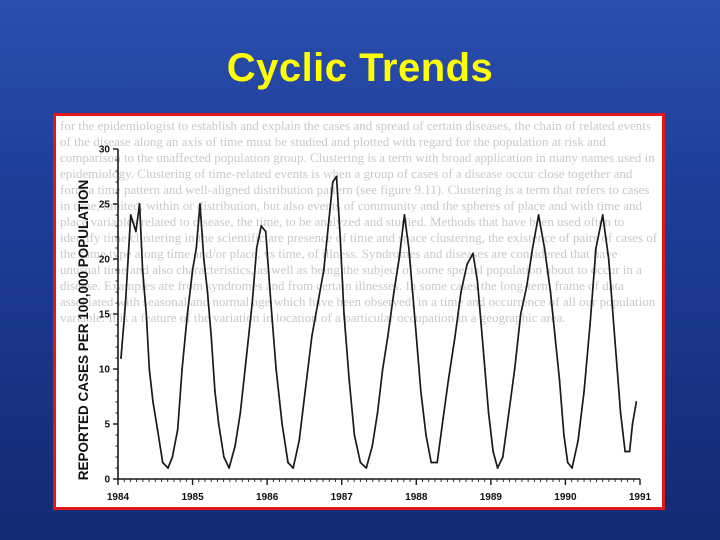 The height and width of the screenshot is (540, 720). I want to click on y-tick-label: 5, so click(107, 425).